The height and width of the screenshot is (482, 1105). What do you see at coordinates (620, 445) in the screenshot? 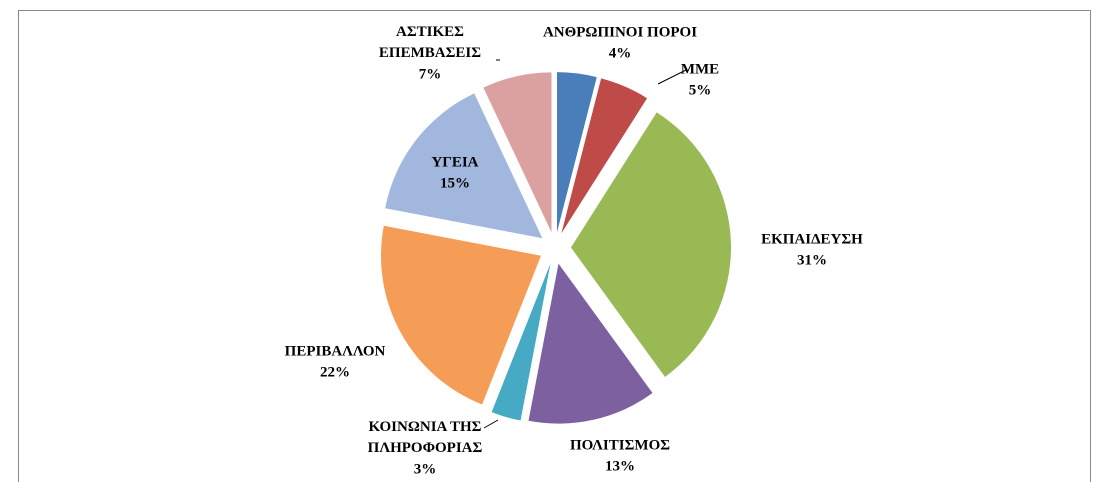
I see `slice-label: ΠΟΛΙΤΙΣΜΟΣ` at bounding box center [620, 445].